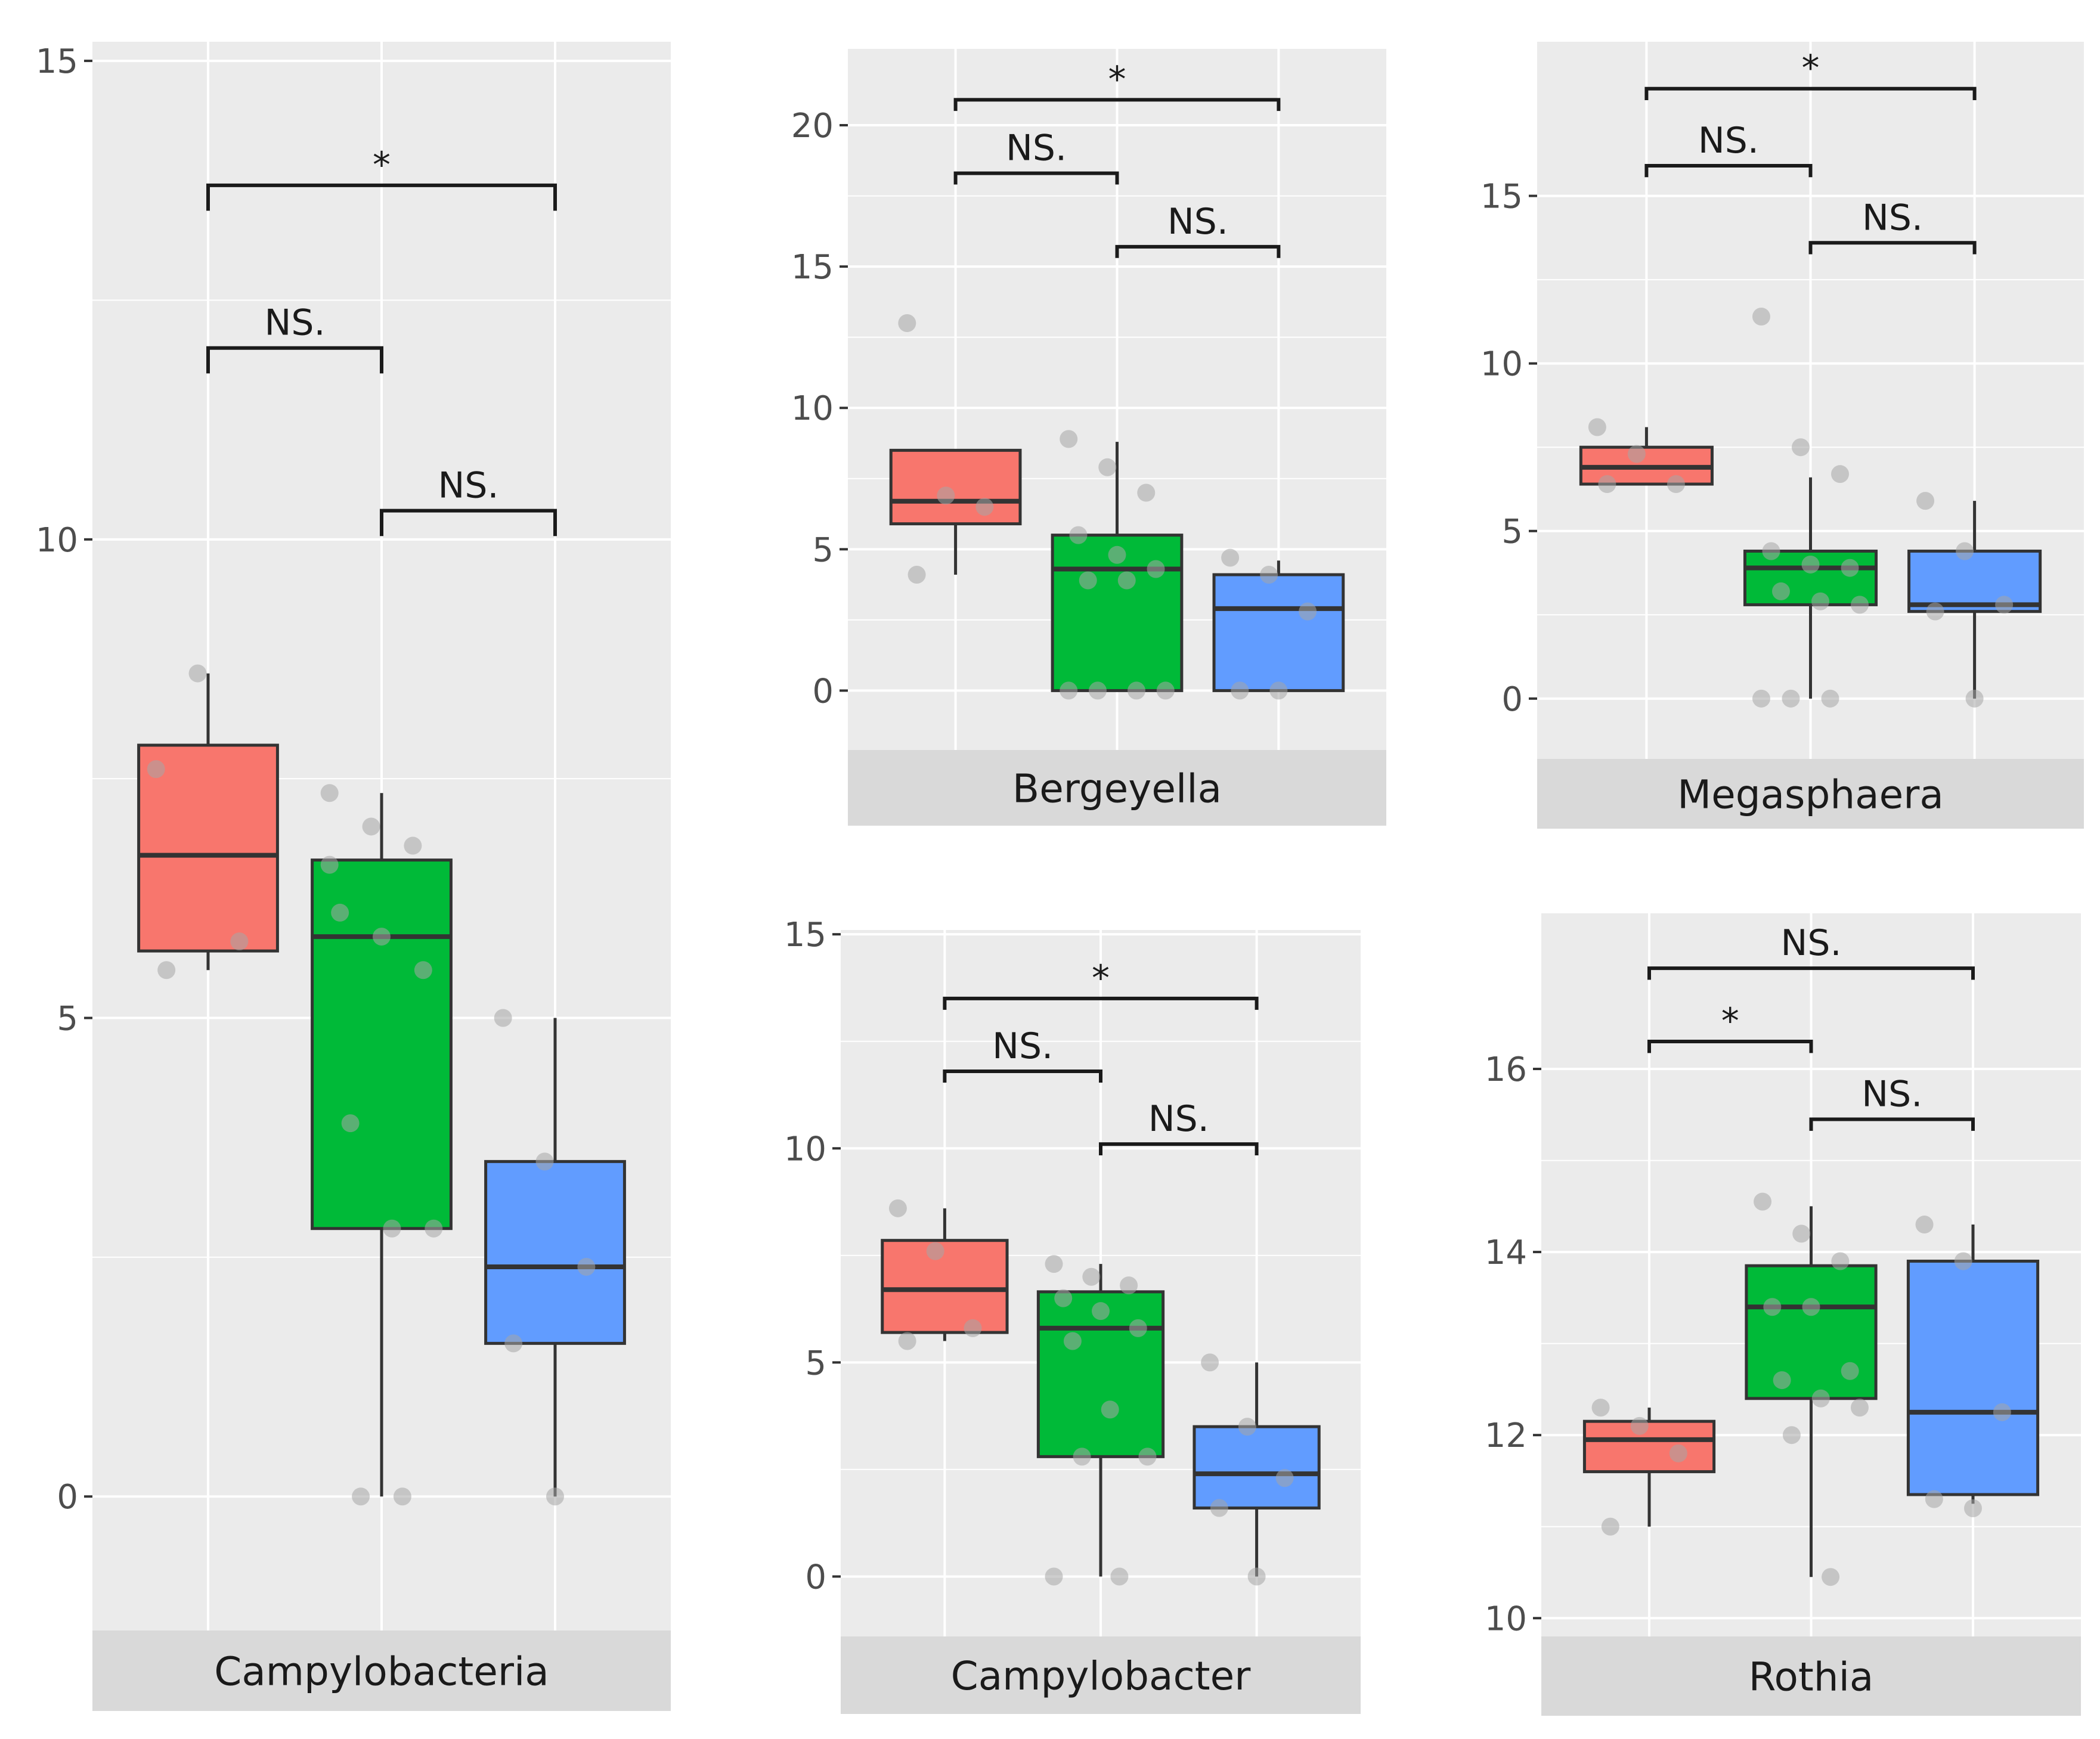  I want to click on facet-label: Campylobacteria, so click(381, 1672).